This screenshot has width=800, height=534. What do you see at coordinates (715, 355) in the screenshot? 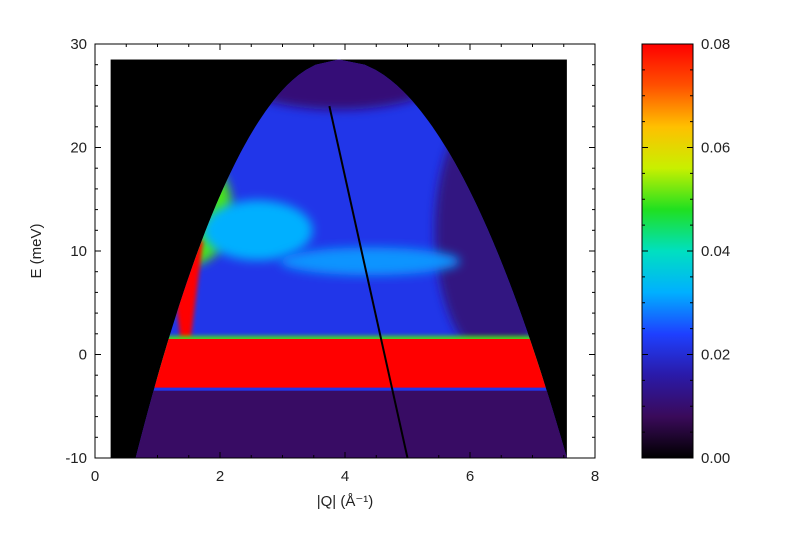
I see `colorbar-tick-label: 0.02` at bounding box center [715, 355].